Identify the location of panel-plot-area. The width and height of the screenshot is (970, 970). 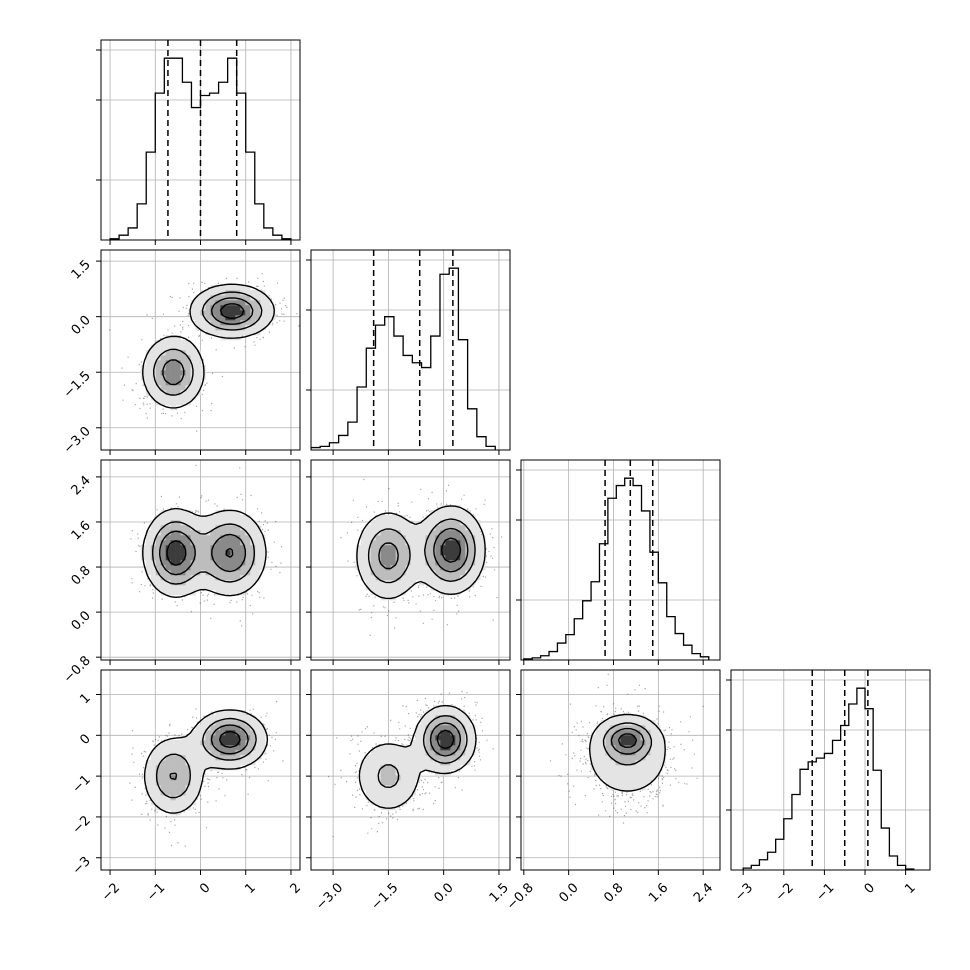
(620, 560).